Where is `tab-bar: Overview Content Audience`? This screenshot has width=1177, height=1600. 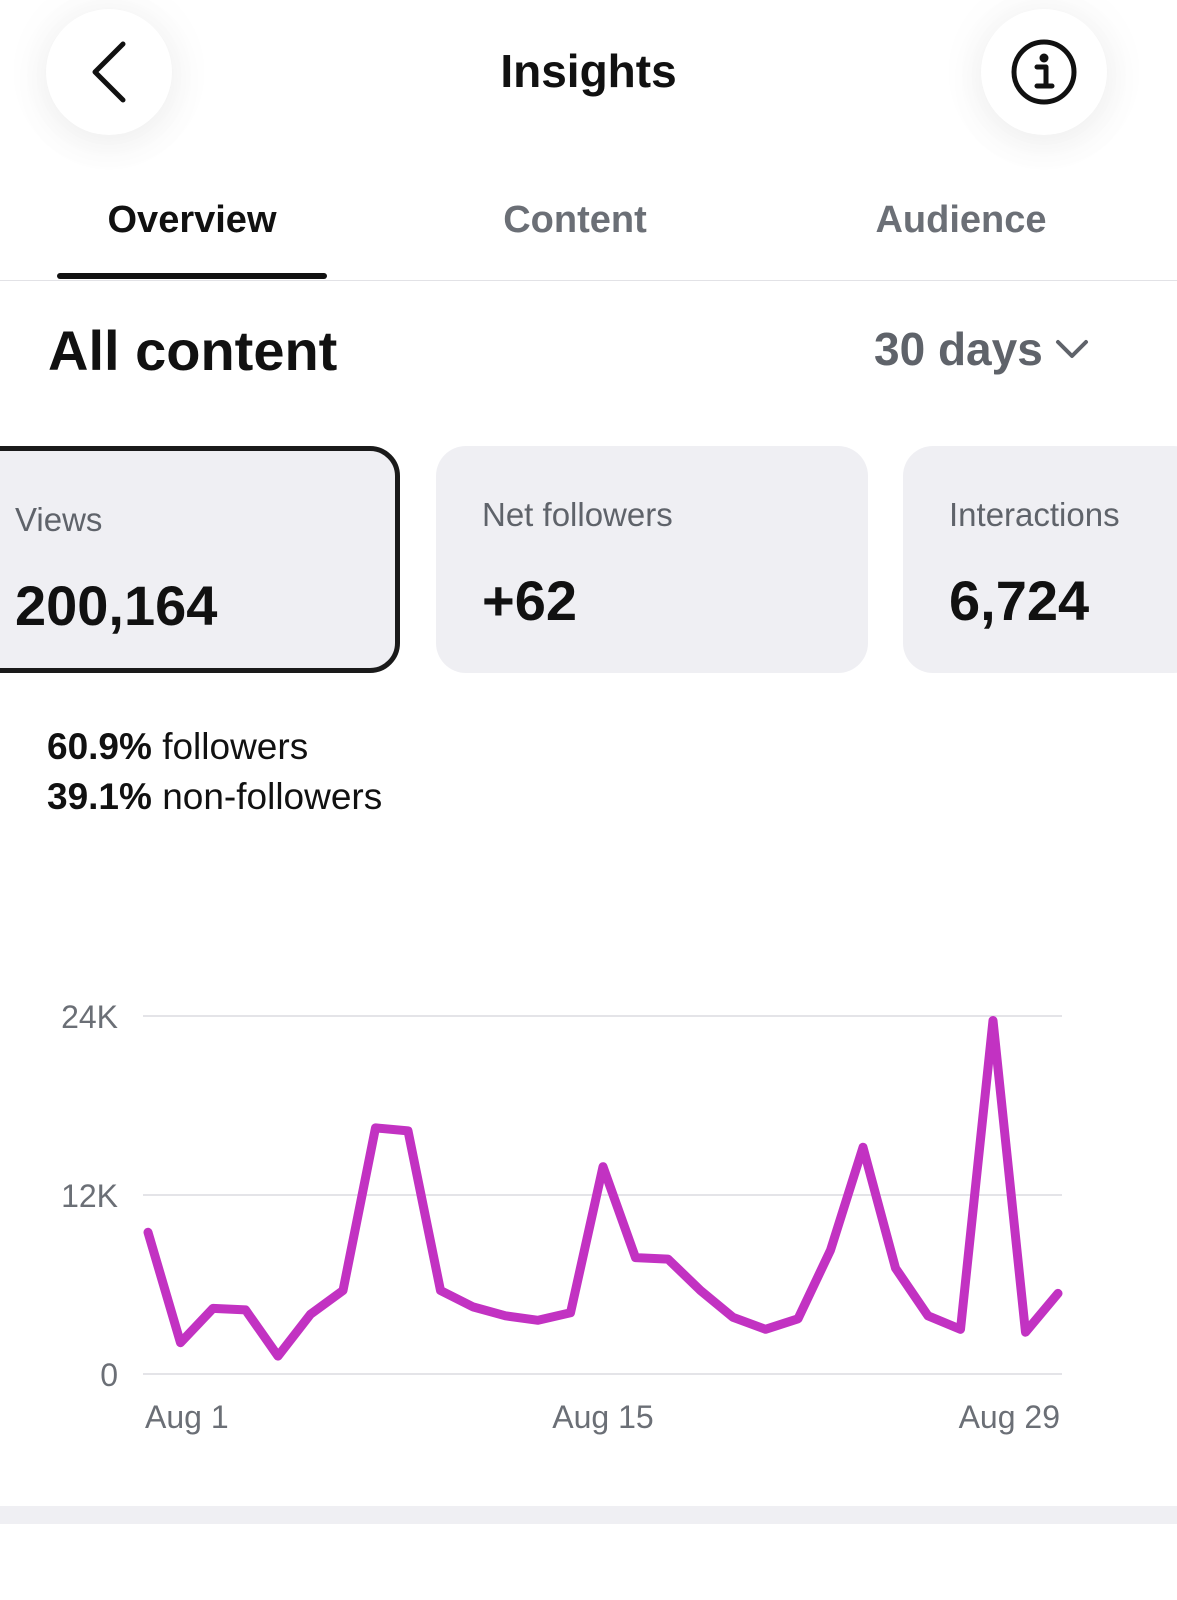
tab-bar: Overview Content Audience is located at coordinates (588, 233).